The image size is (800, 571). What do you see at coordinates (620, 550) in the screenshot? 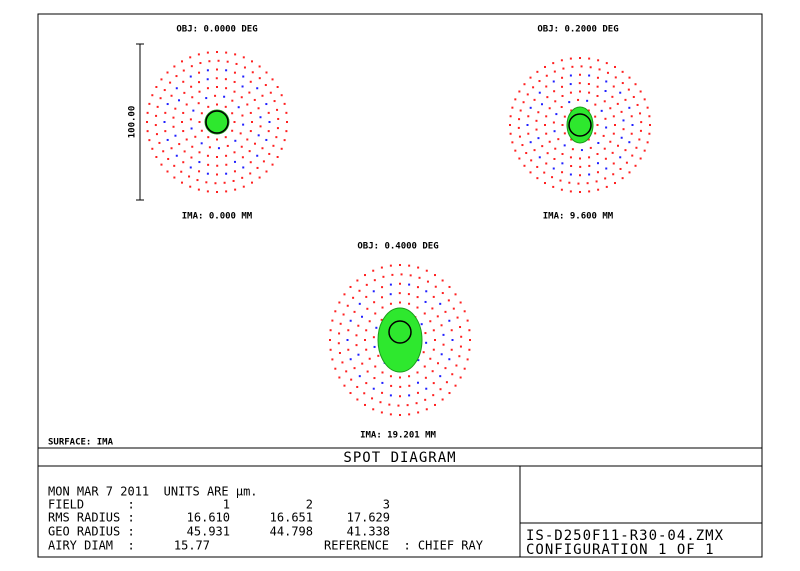
I see `configuration: CONFIGURATION 1 OF 1` at bounding box center [620, 550].